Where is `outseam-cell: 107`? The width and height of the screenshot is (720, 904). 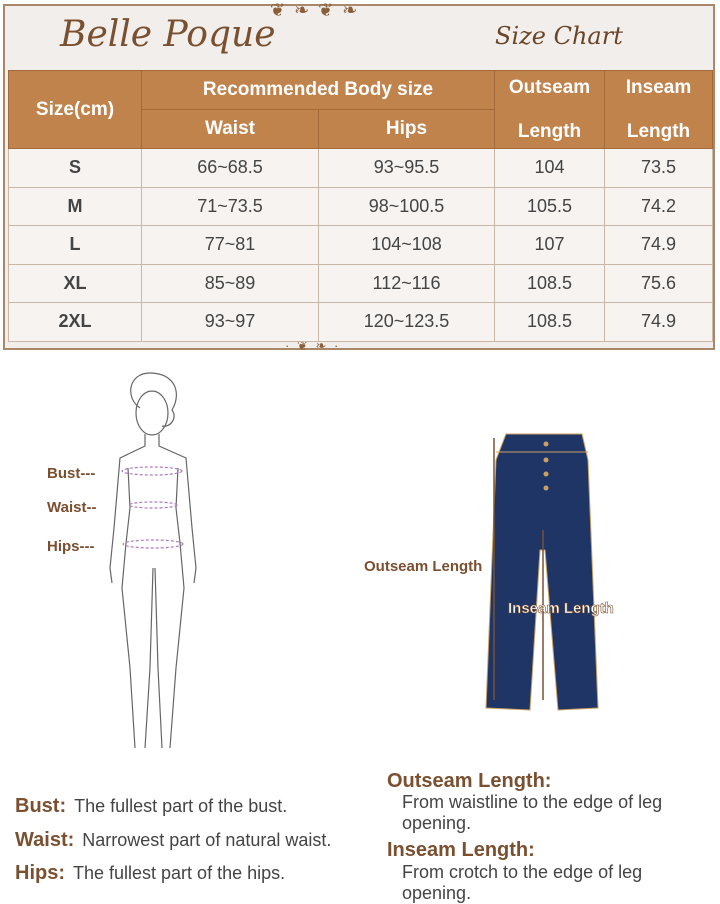 outseam-cell: 107 is located at coordinates (550, 245).